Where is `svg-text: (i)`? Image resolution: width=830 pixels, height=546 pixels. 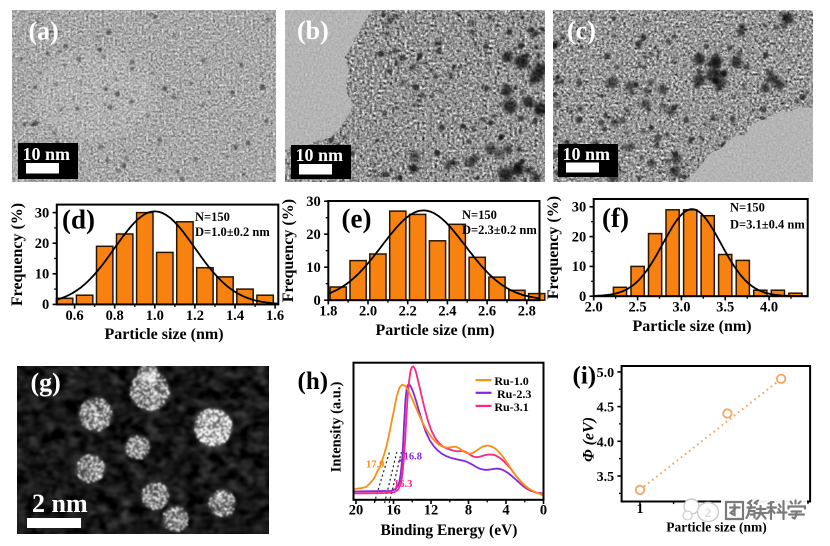 svg-text: (i) is located at coordinates (585, 375).